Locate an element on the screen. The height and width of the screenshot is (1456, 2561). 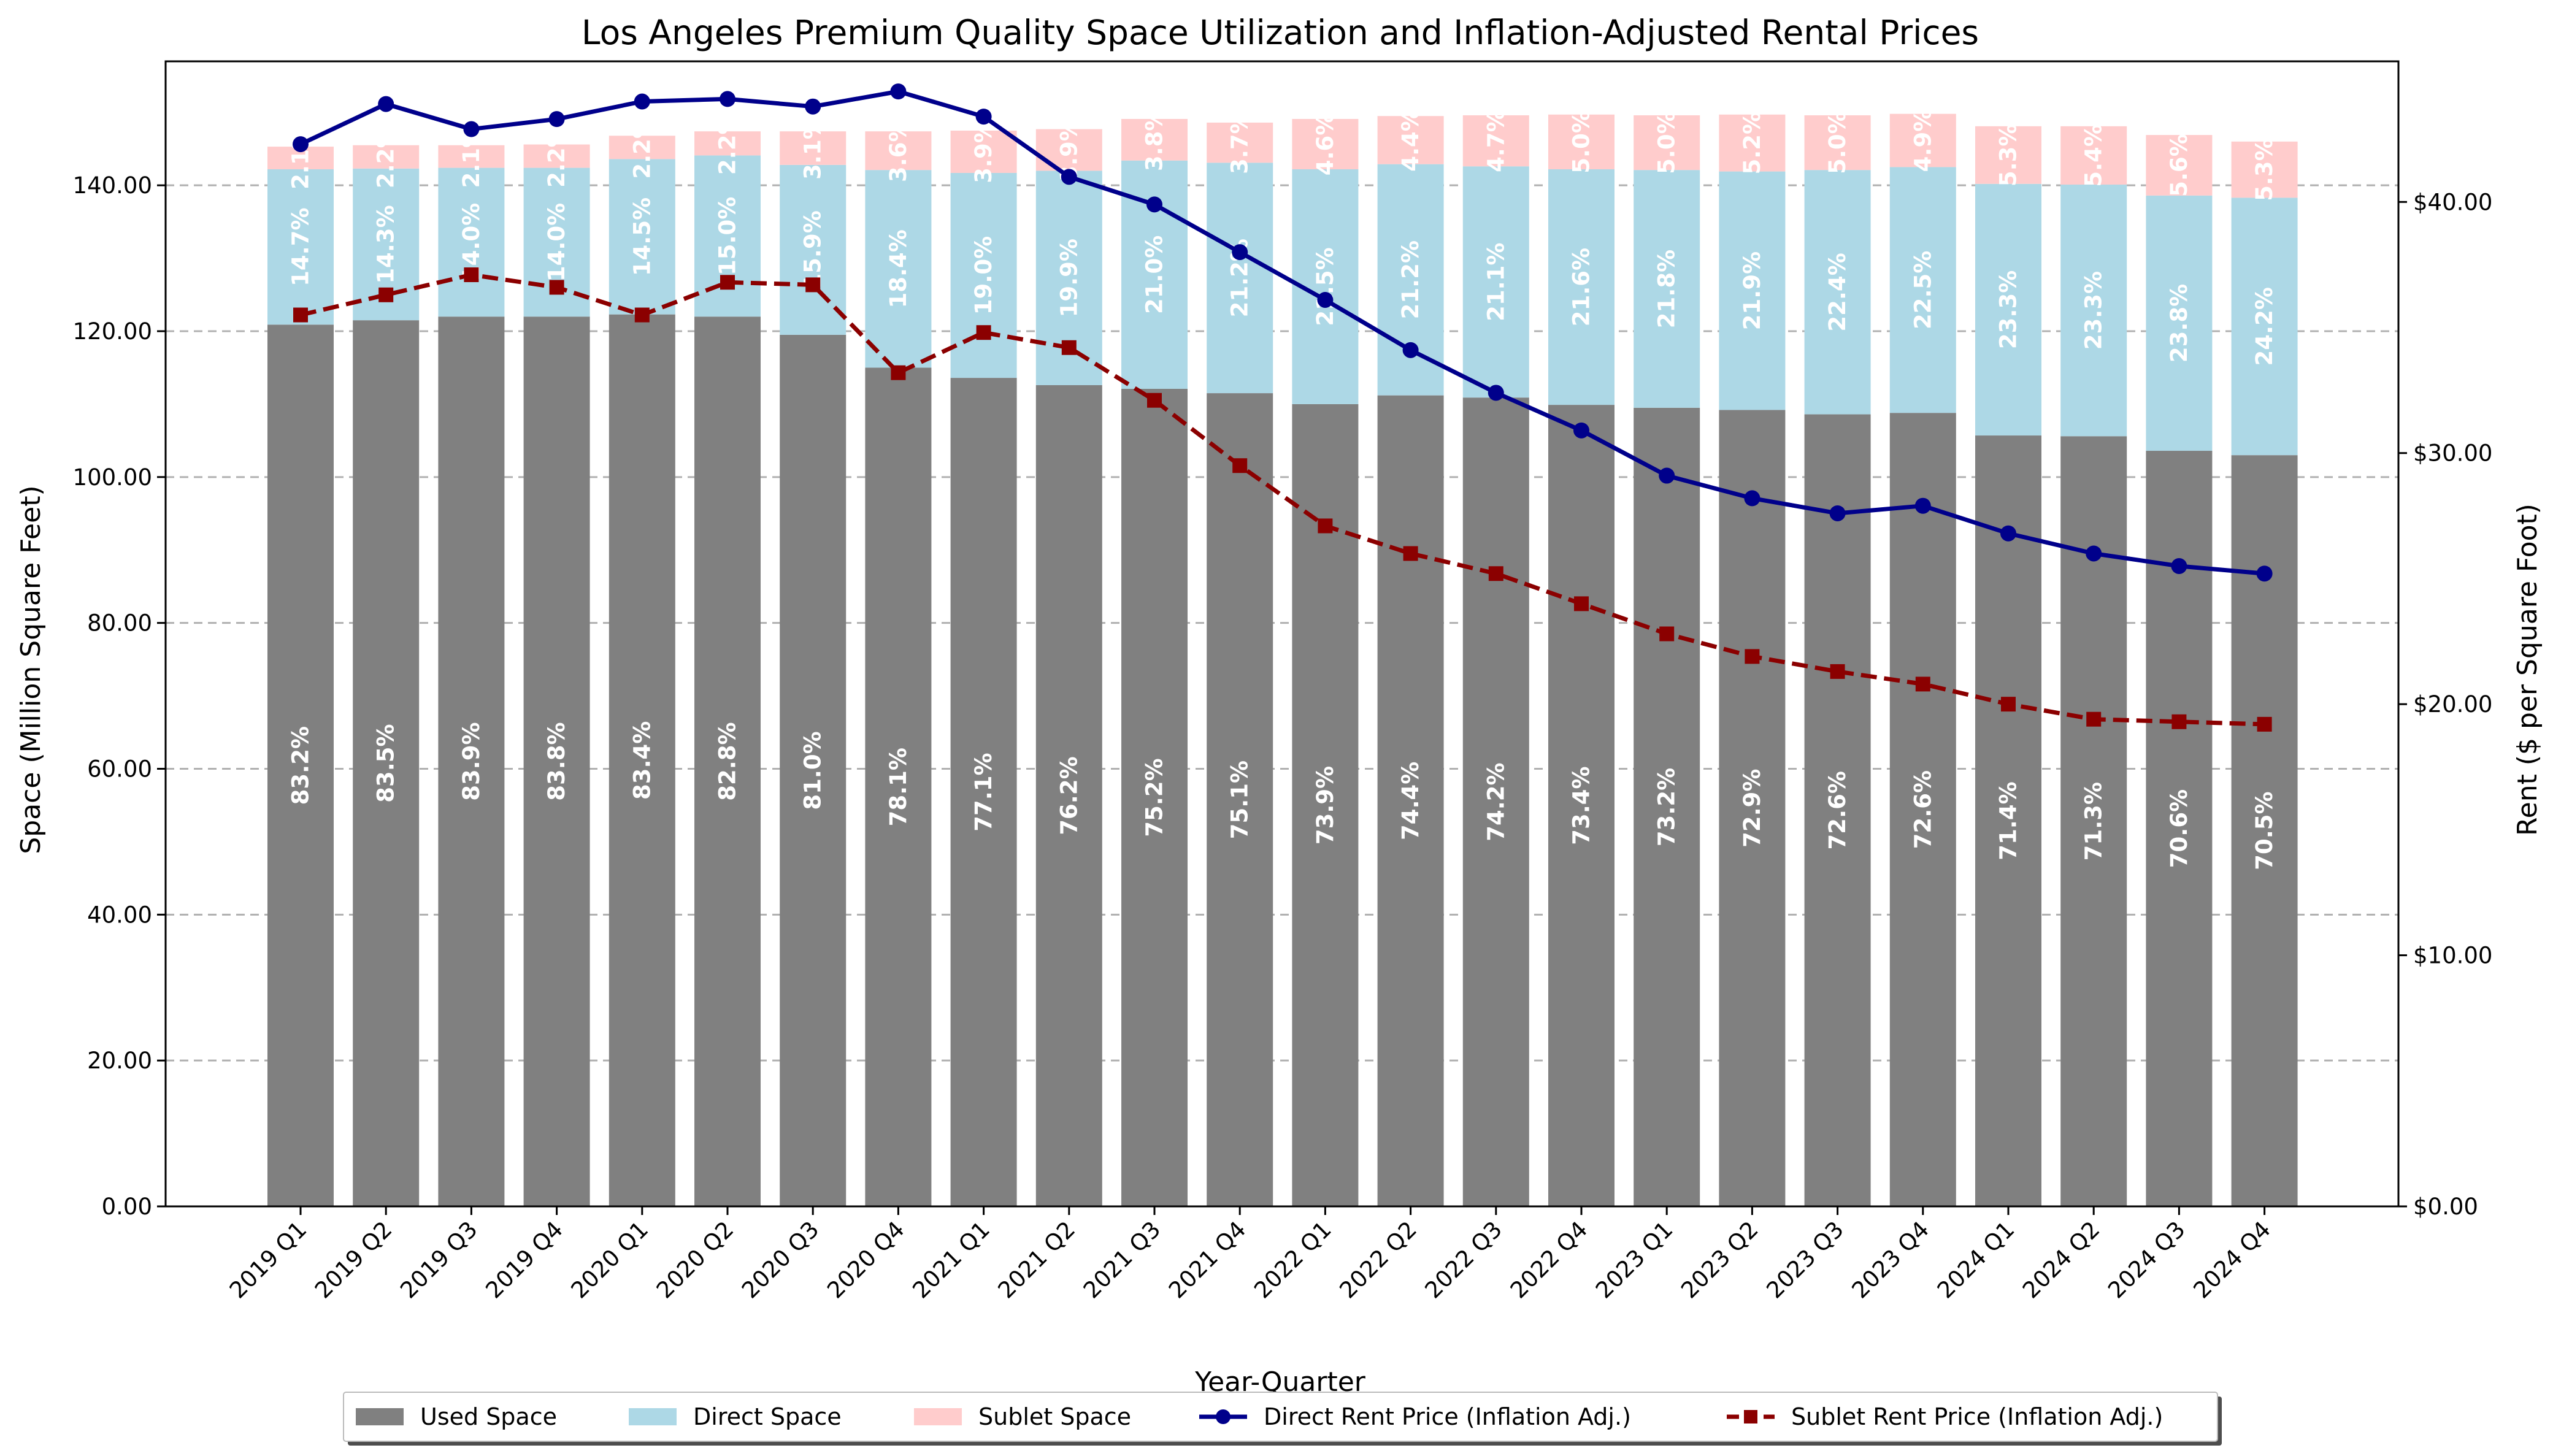
used-space-pct-label: 82.8% is located at coordinates (728, 761).